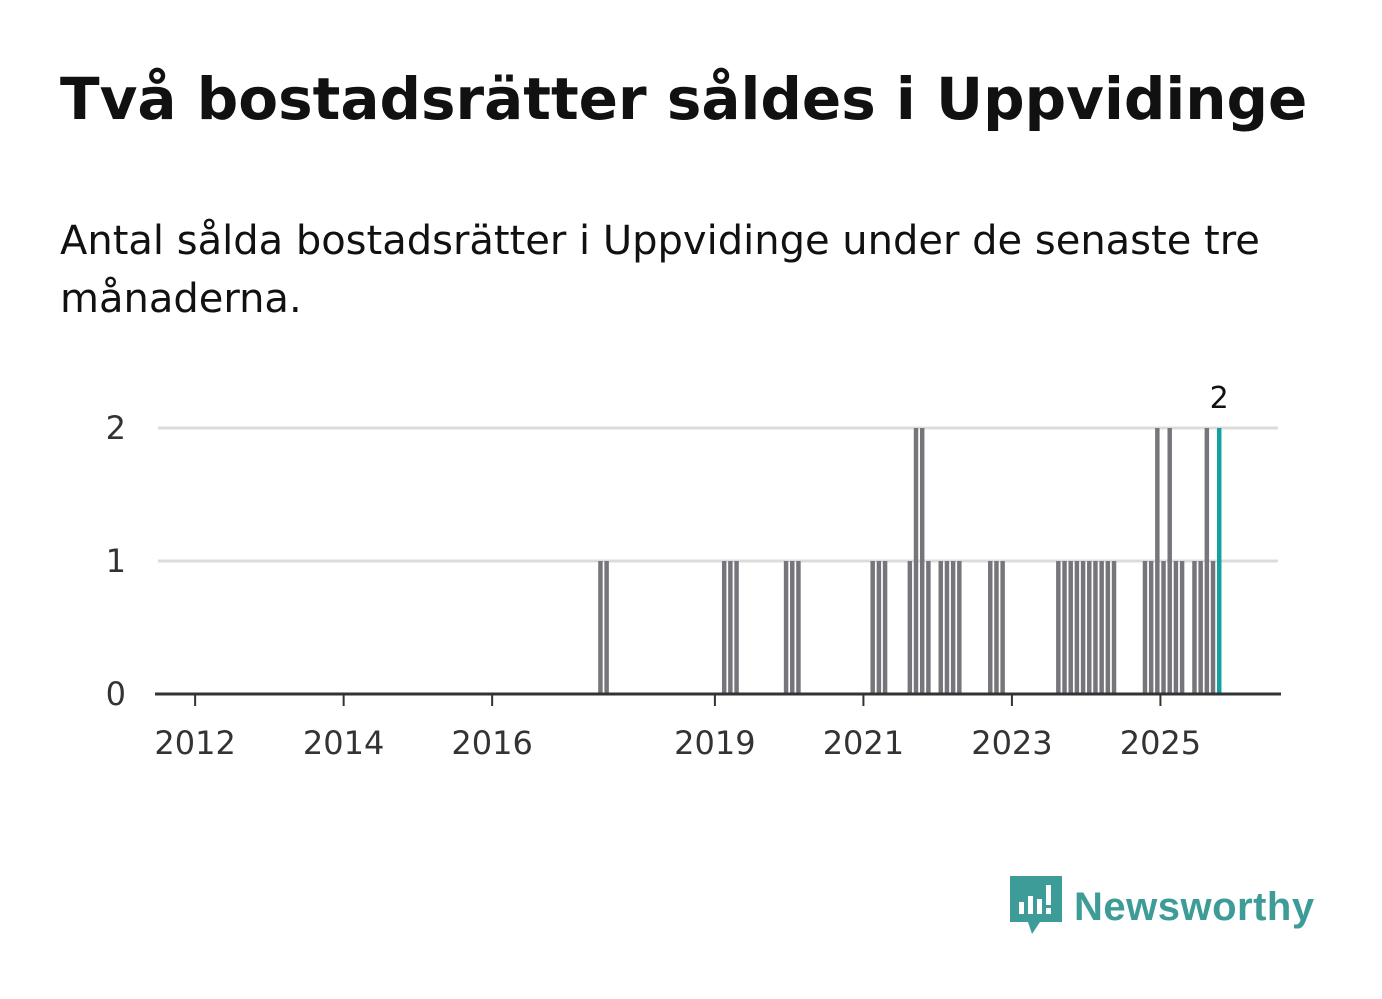  I want to click on axes, so click(718, 699).